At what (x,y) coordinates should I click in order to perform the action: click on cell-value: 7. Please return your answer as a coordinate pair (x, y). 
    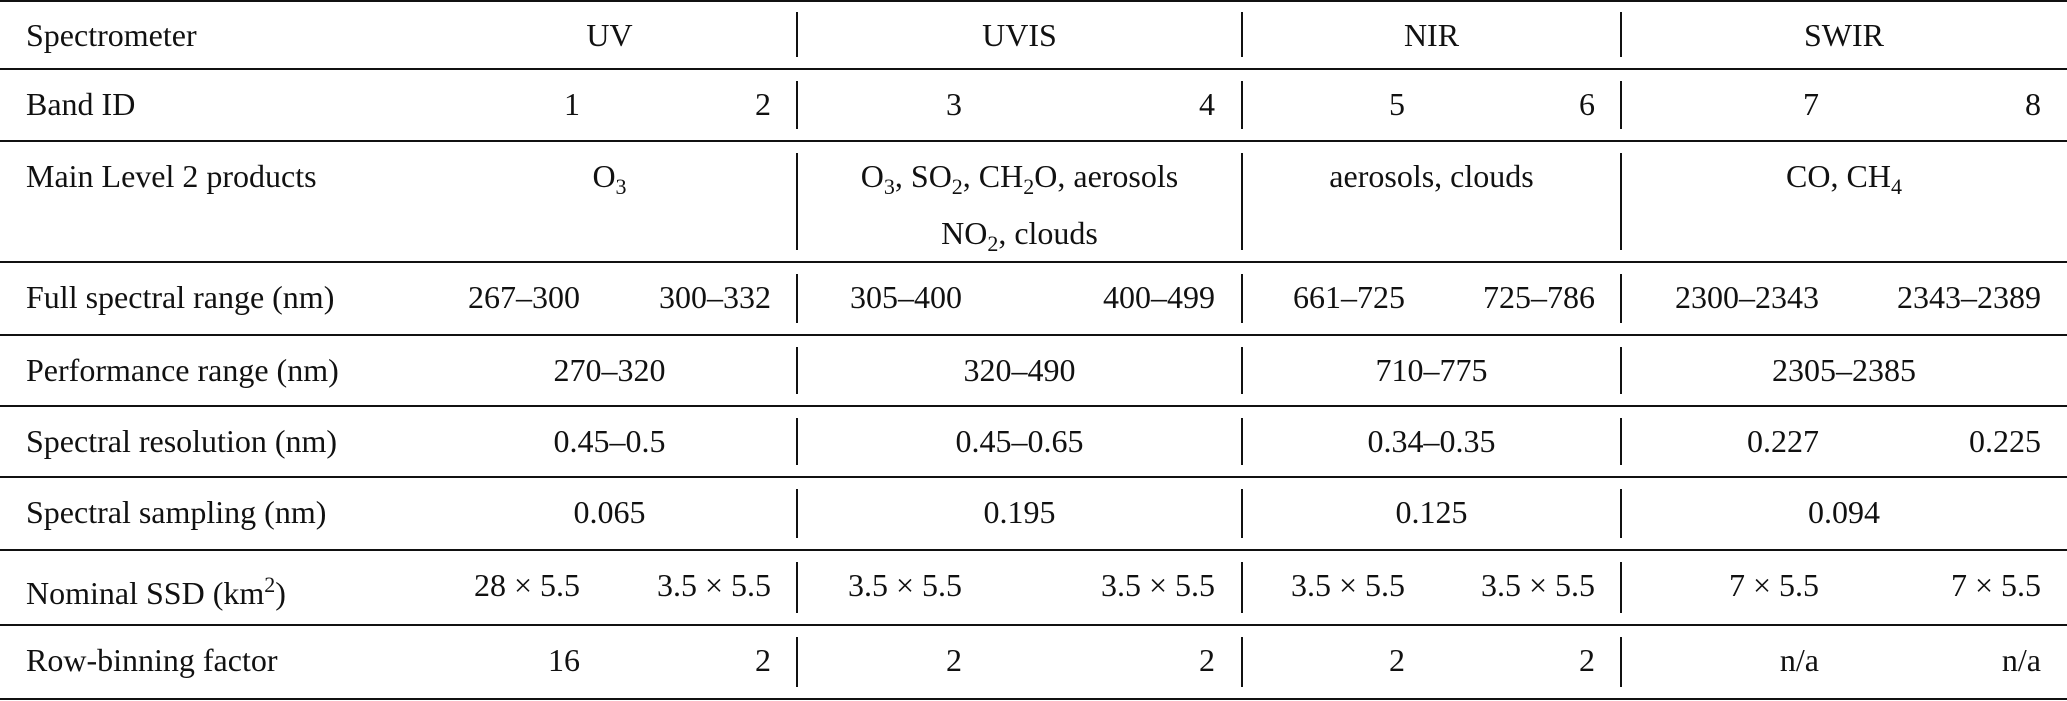
    Looking at the image, I should click on (1720, 104).